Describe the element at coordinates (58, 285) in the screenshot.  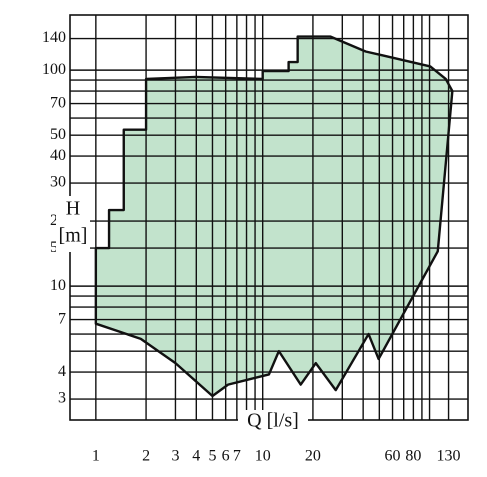
I see `y-tick-label: 10` at that location.